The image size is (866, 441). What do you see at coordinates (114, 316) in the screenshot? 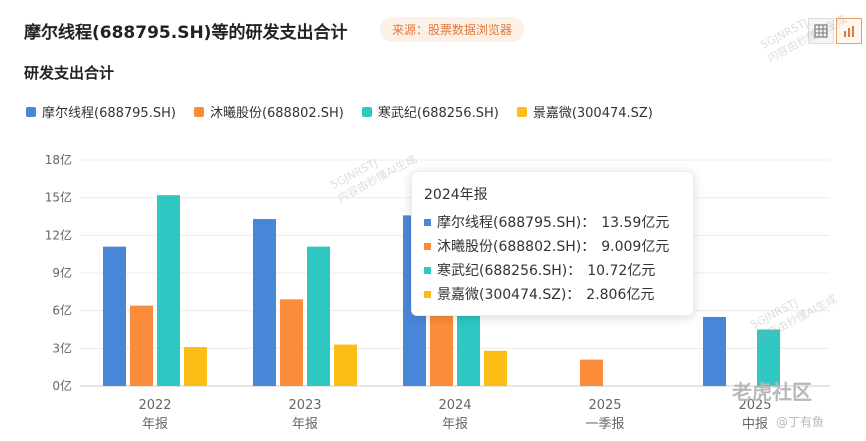
I see `bar-s0-c0` at bounding box center [114, 316].